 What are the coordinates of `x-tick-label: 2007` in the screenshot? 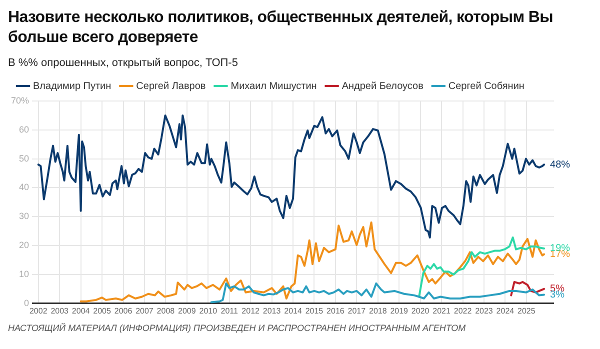 It's located at (145, 311).